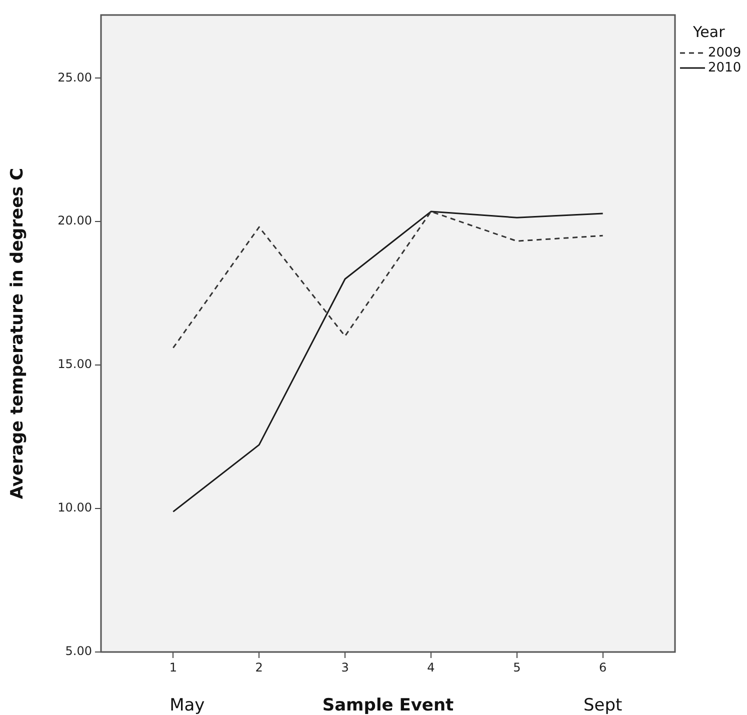 This screenshot has height=715, width=747. Describe the element at coordinates (388, 279) in the screenshot. I see `line-series` at that location.